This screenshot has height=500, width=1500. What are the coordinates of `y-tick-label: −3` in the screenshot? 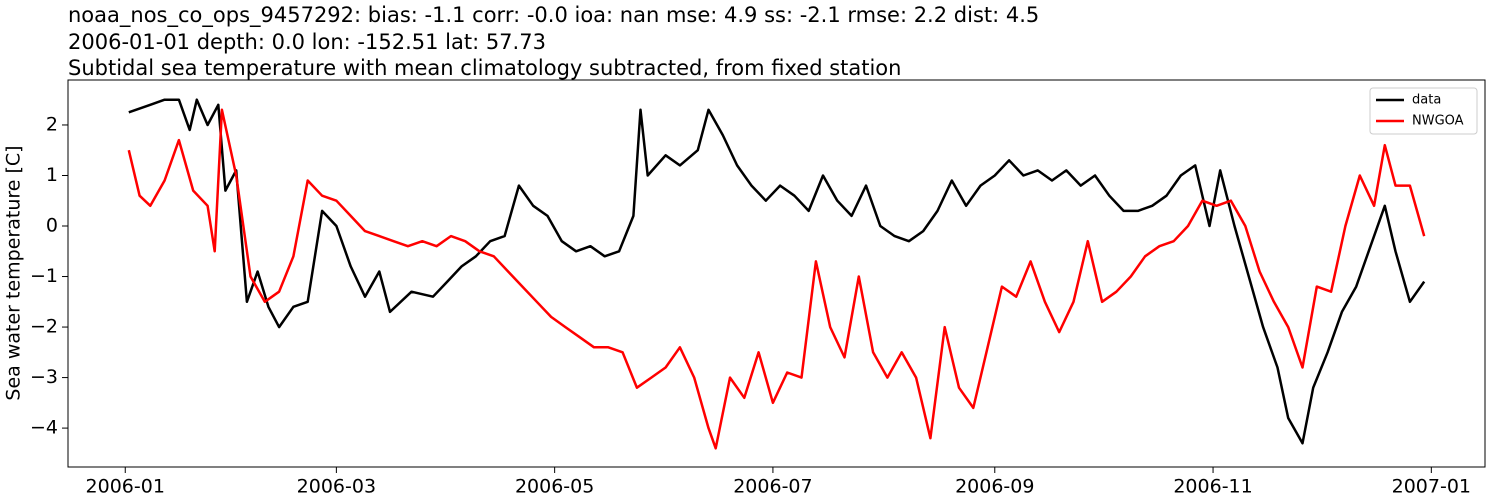 It's located at (44, 377).